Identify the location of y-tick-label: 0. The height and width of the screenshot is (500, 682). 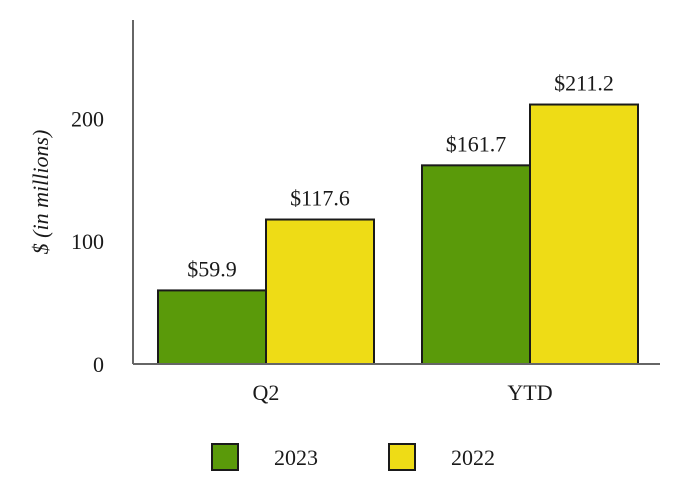
(98, 364).